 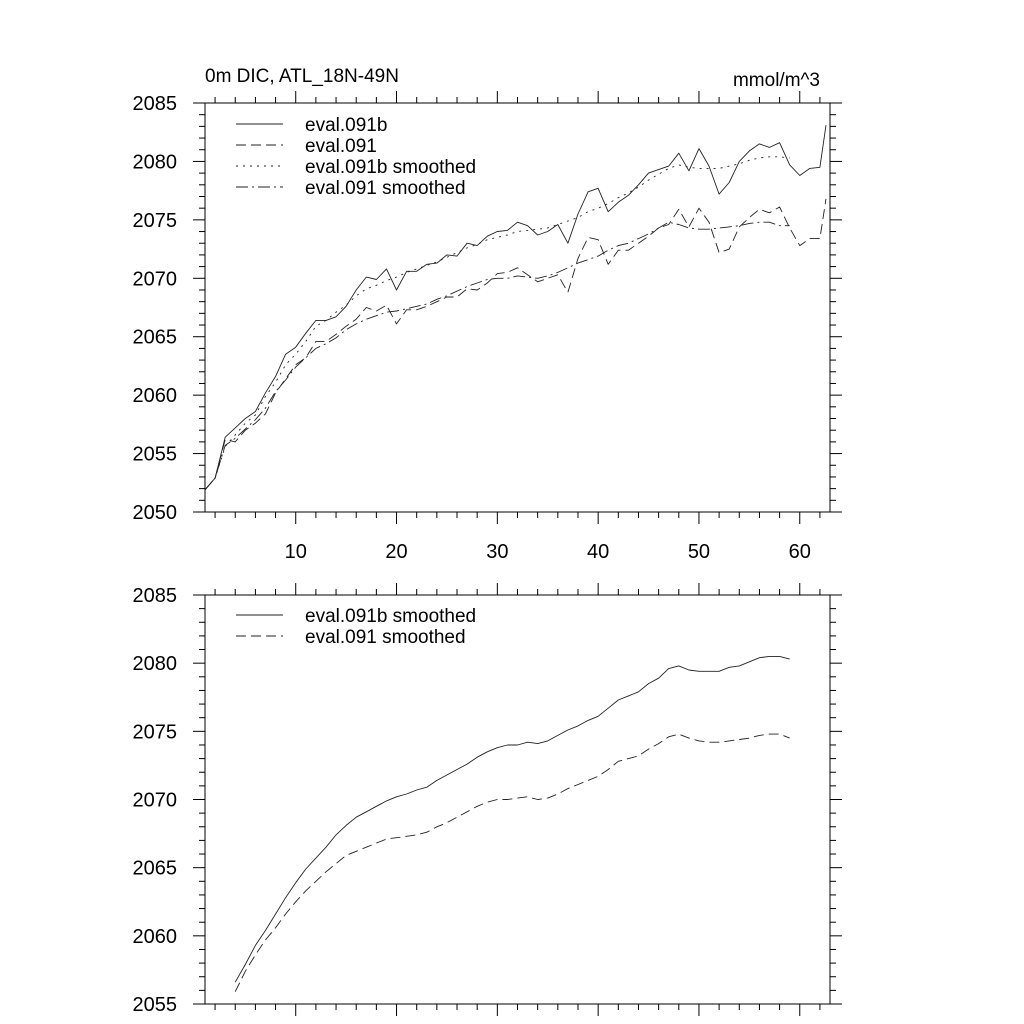 I want to click on chart-title: 0m DIC, ATL_18N-49N, so click(x=302, y=76).